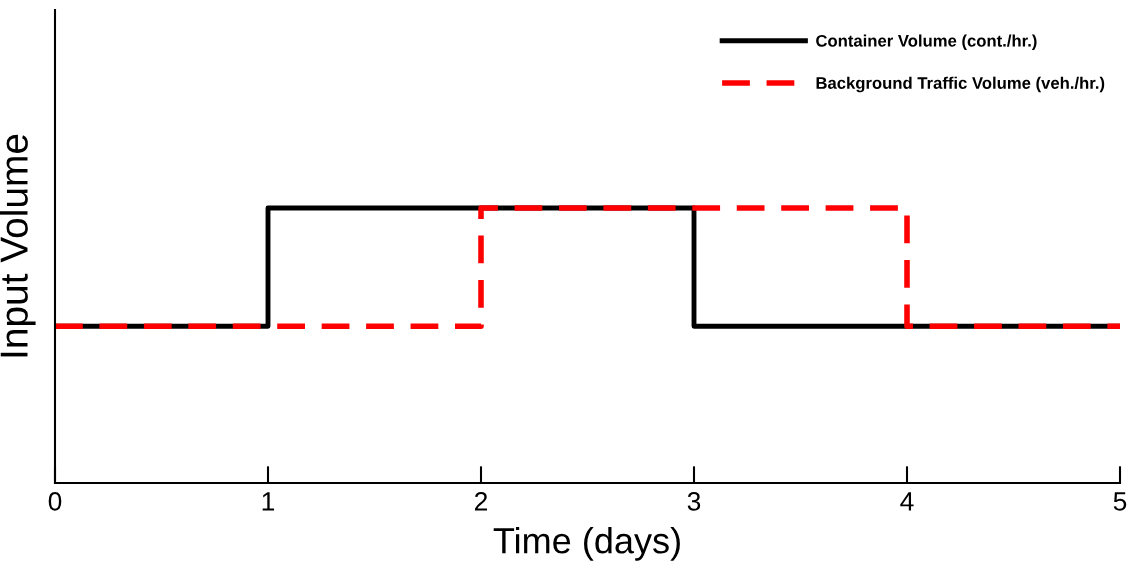  Describe the element at coordinates (1120, 501) in the screenshot. I see `x-tick-label: 5` at that location.